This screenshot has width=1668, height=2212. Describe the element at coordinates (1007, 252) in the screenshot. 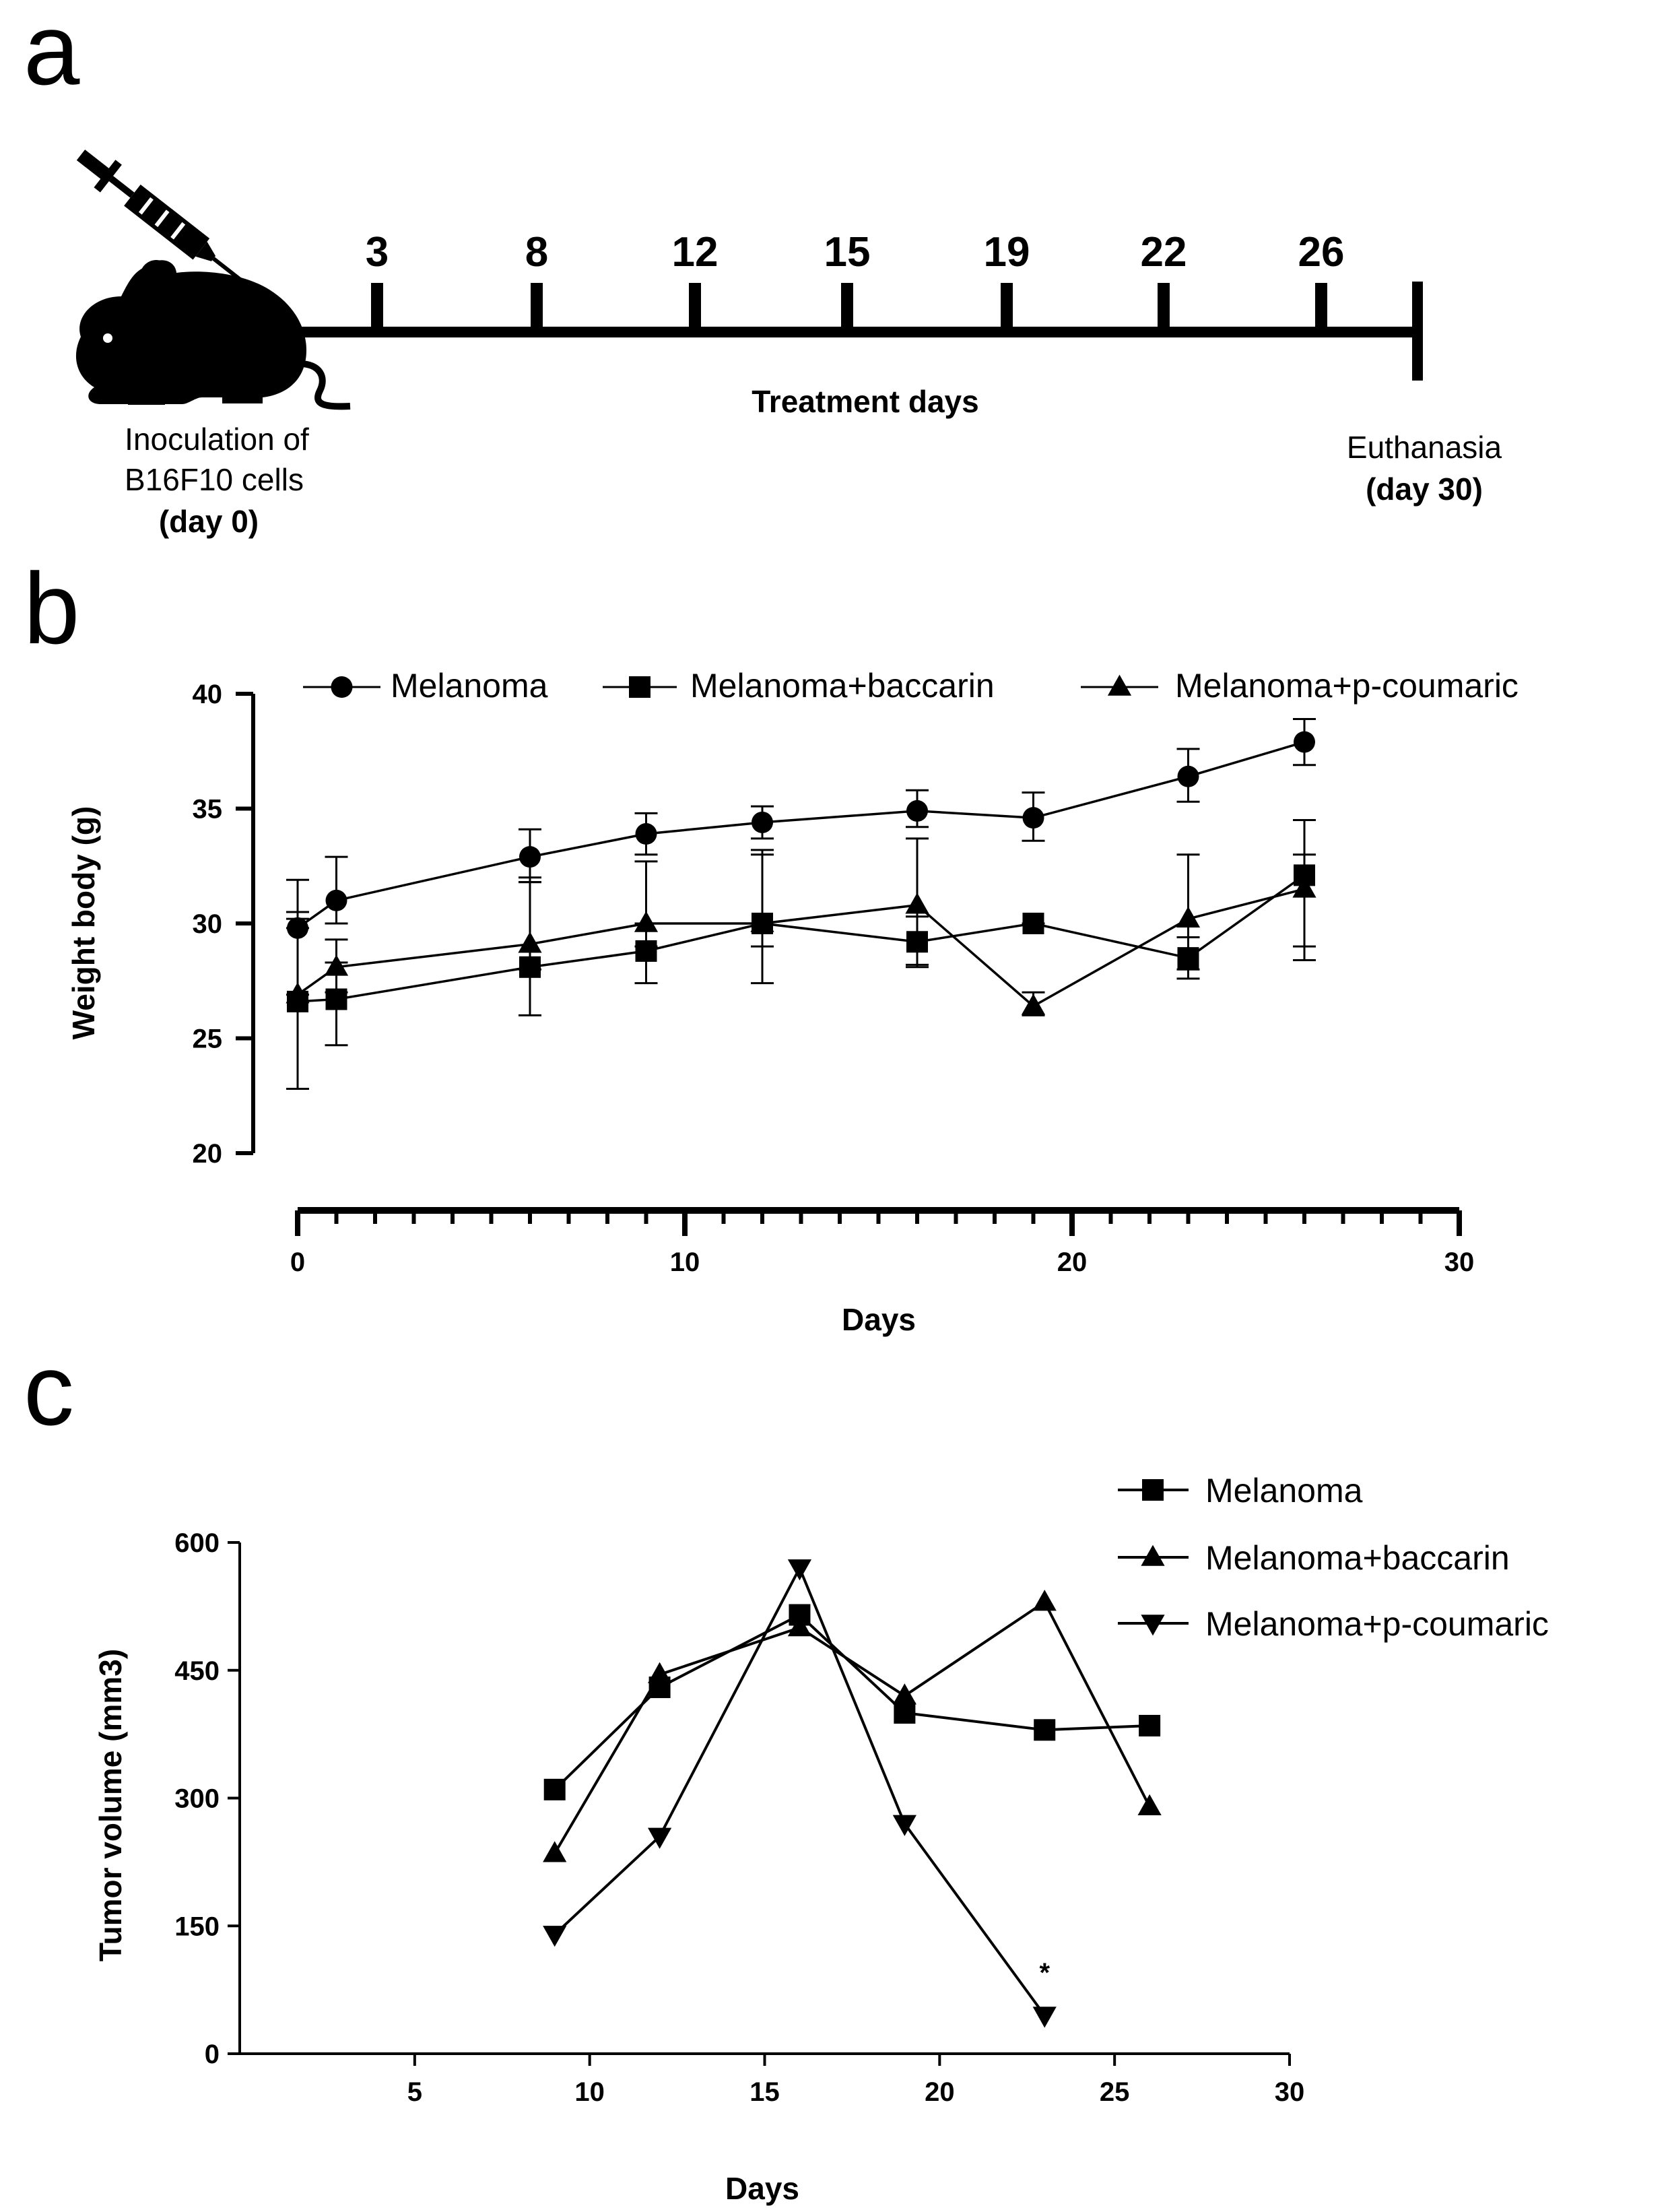

I see `timeline-day-label: 19` at that location.